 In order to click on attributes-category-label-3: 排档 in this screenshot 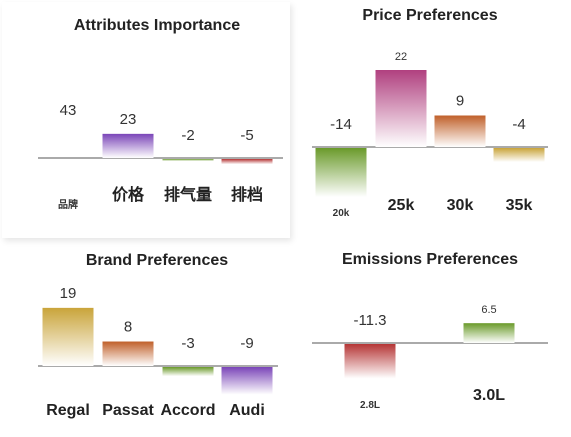, I will do `click(247, 194)`.